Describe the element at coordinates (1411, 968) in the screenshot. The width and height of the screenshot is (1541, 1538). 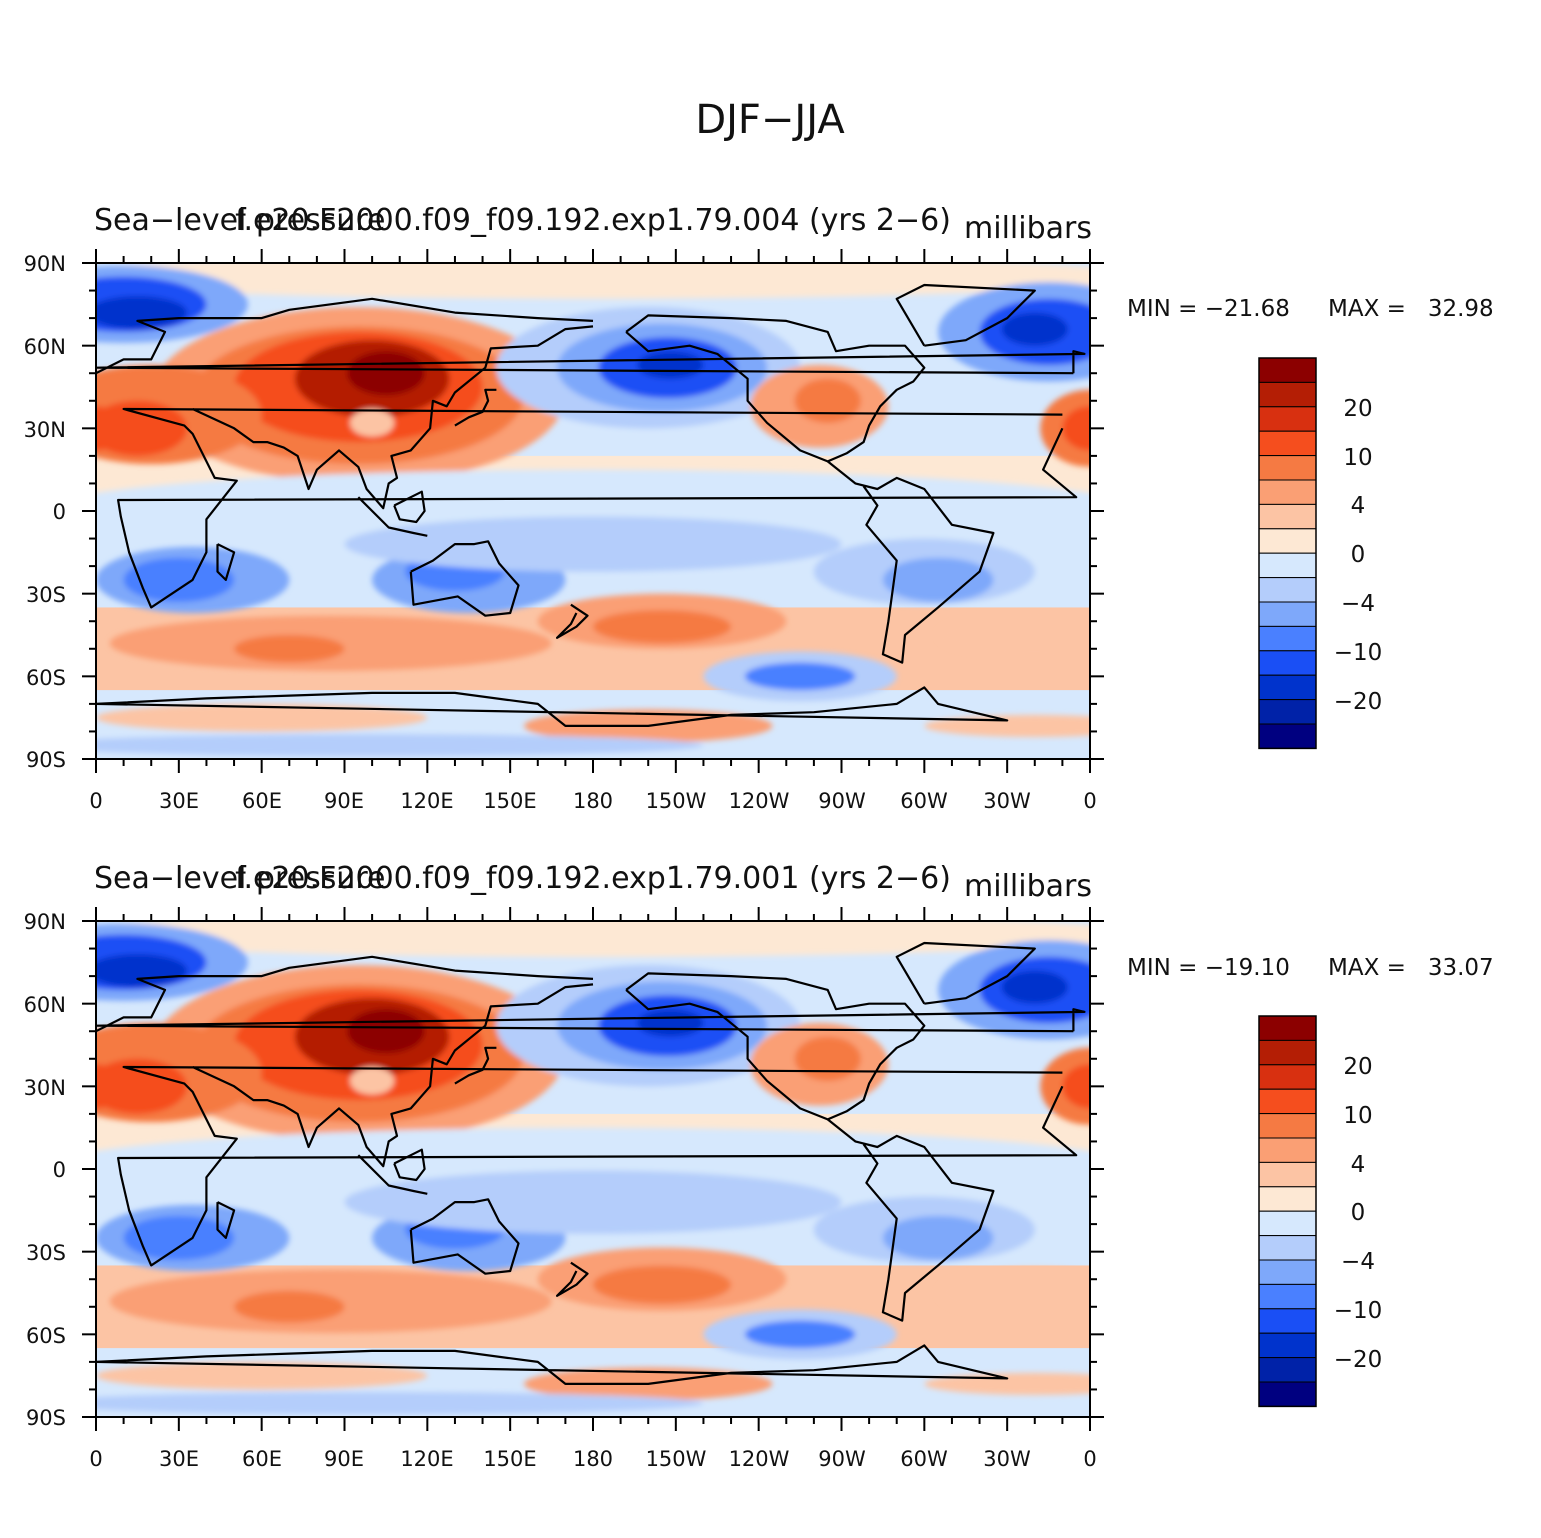
I see `panel-2-max-label: MAX = 33.07` at that location.